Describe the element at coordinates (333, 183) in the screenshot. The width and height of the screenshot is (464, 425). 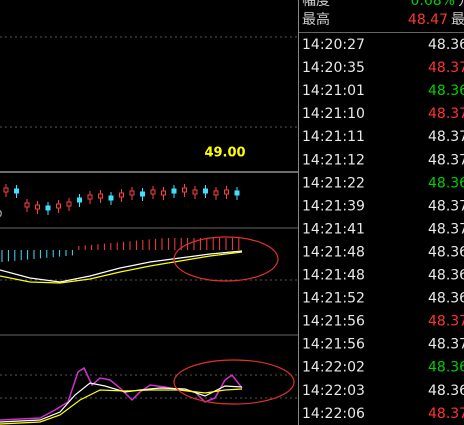
I see `tick-time: 14:21:22` at that location.